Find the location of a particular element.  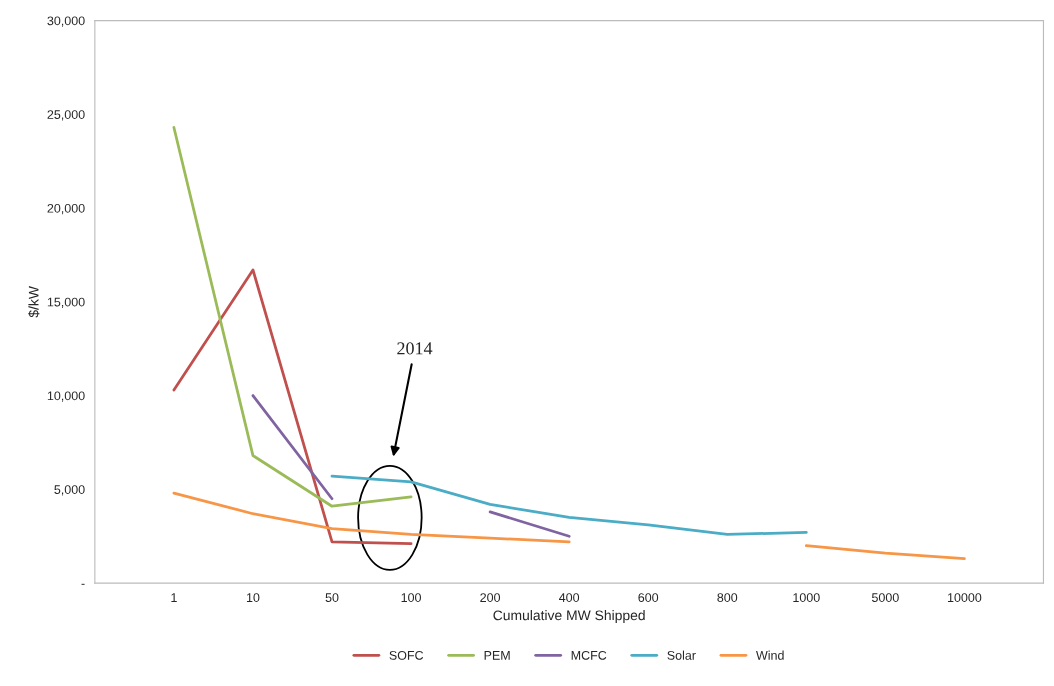

y-tick-label: 25,000 is located at coordinates (66, 115).